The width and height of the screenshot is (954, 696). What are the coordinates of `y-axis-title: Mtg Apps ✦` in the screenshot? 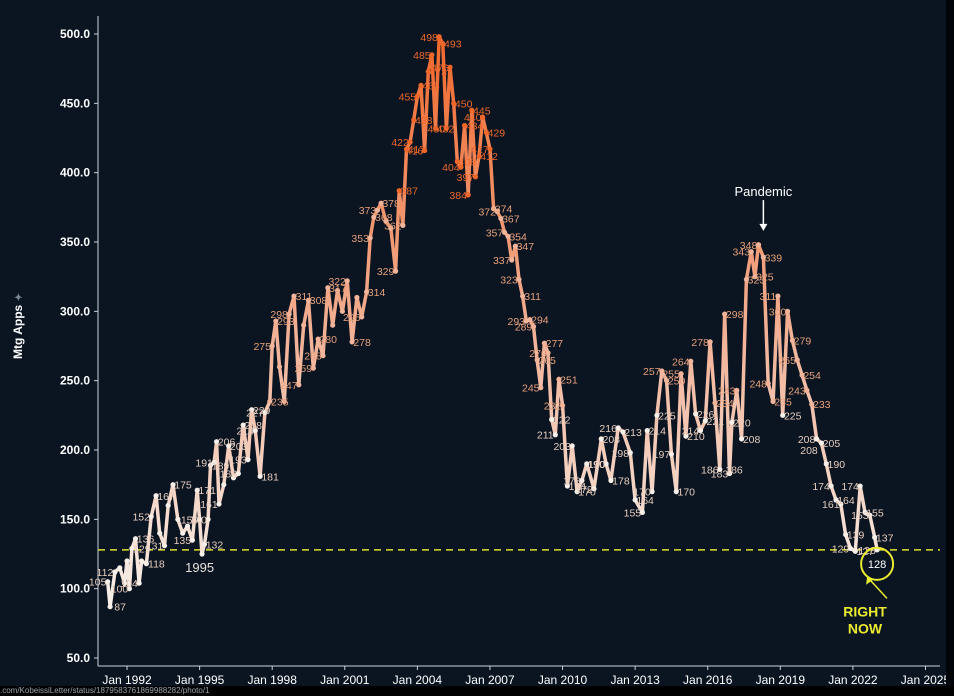 It's located at (19, 326).